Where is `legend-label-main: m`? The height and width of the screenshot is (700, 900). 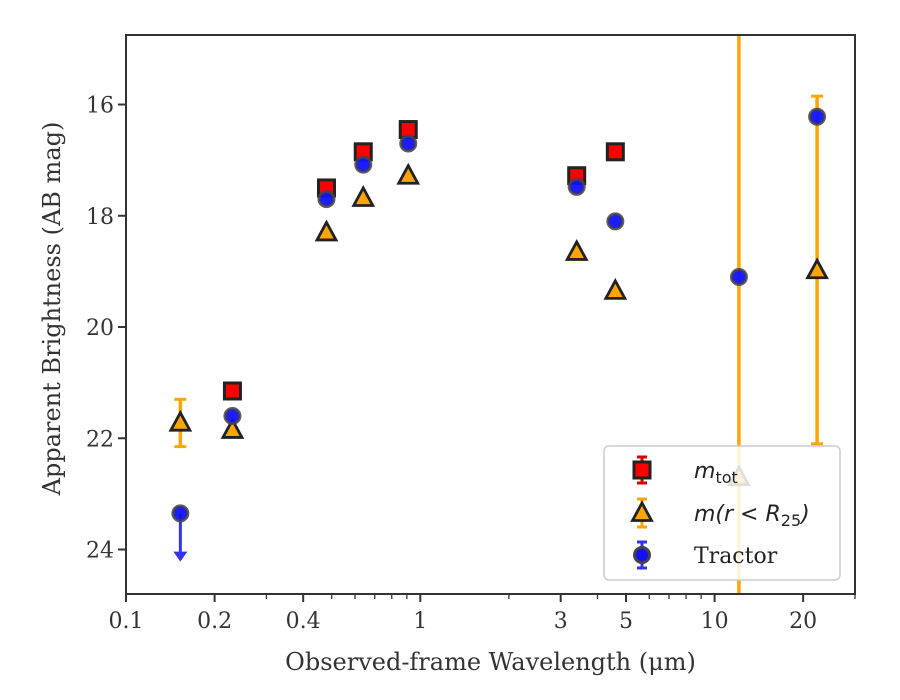
legend-label-main: m is located at coordinates (704, 471).